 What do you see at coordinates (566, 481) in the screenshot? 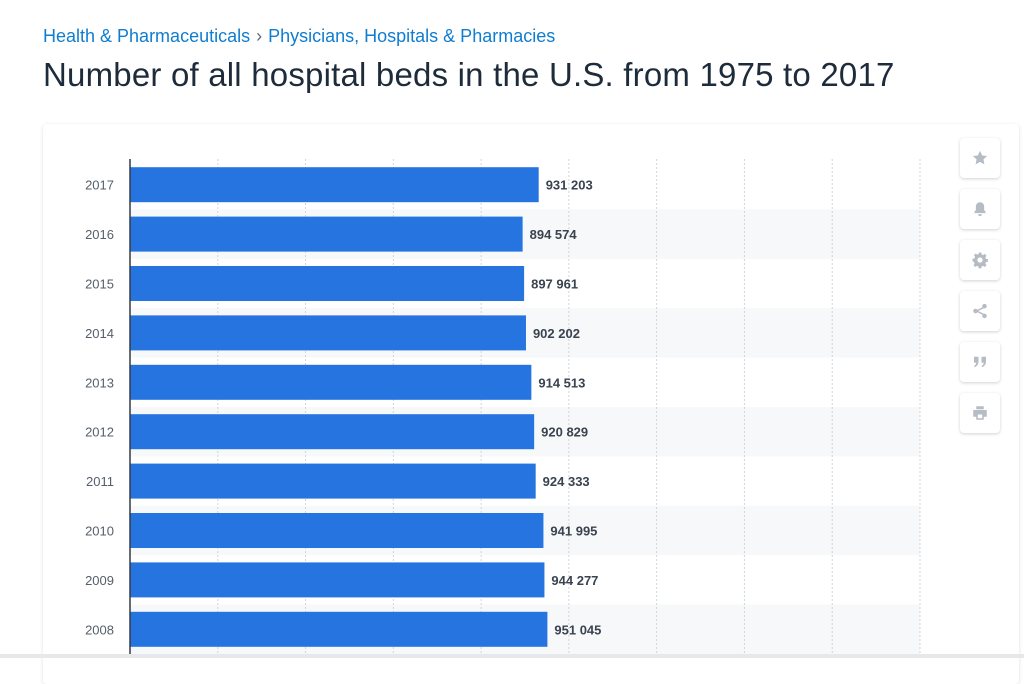
I see `value-label: 924 333` at bounding box center [566, 481].